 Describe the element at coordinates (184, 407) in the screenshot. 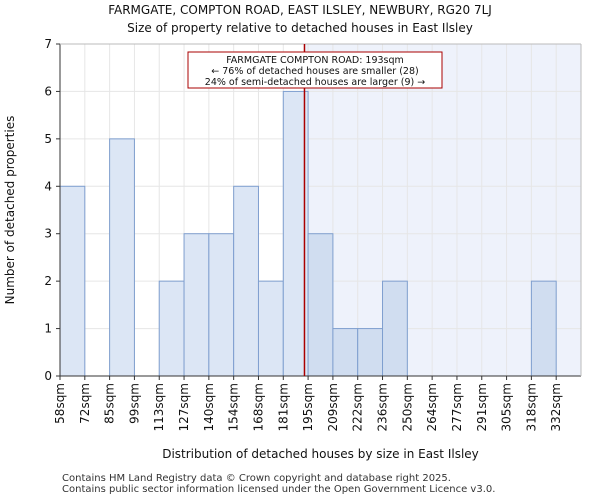

I see `x-tick-label: 127sqm` at that location.